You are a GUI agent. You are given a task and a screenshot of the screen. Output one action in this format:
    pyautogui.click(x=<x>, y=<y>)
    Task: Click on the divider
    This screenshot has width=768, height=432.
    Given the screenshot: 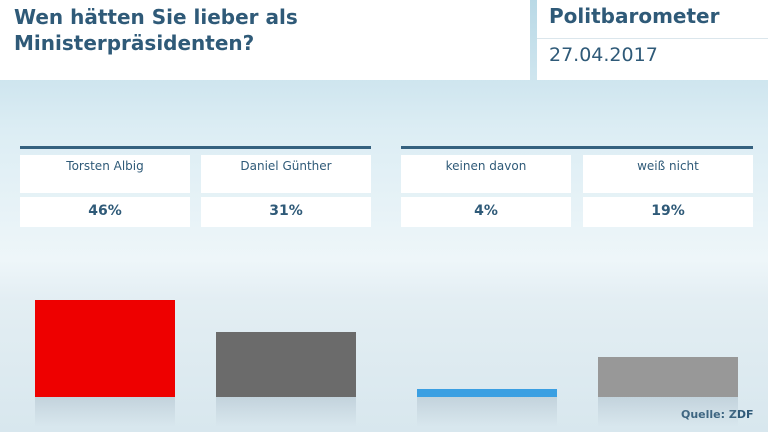 What is the action you would take?
    pyautogui.click(x=652, y=38)
    